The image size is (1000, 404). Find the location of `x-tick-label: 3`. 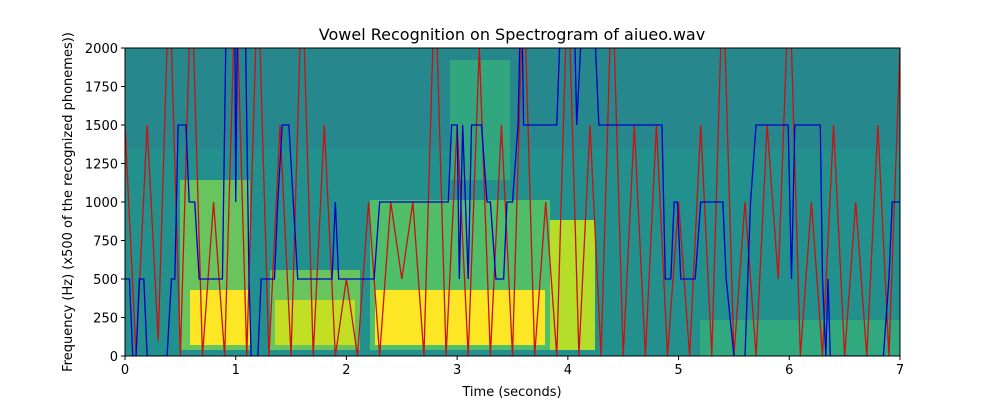

x-tick-label: 3 is located at coordinates (457, 370).